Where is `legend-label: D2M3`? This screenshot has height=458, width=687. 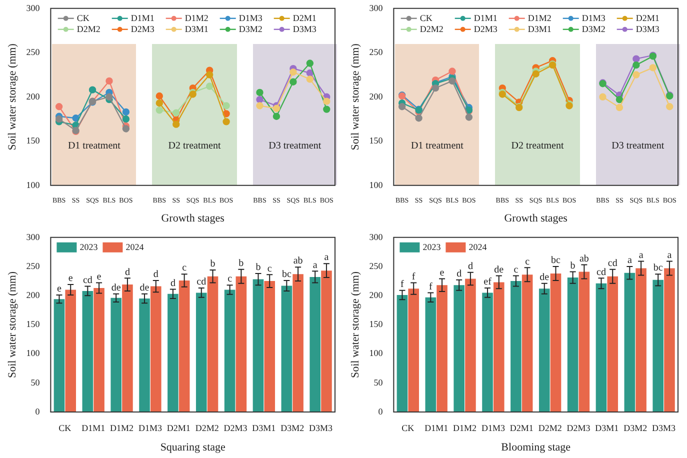
legend-label: D2M3 is located at coordinates (142, 29).